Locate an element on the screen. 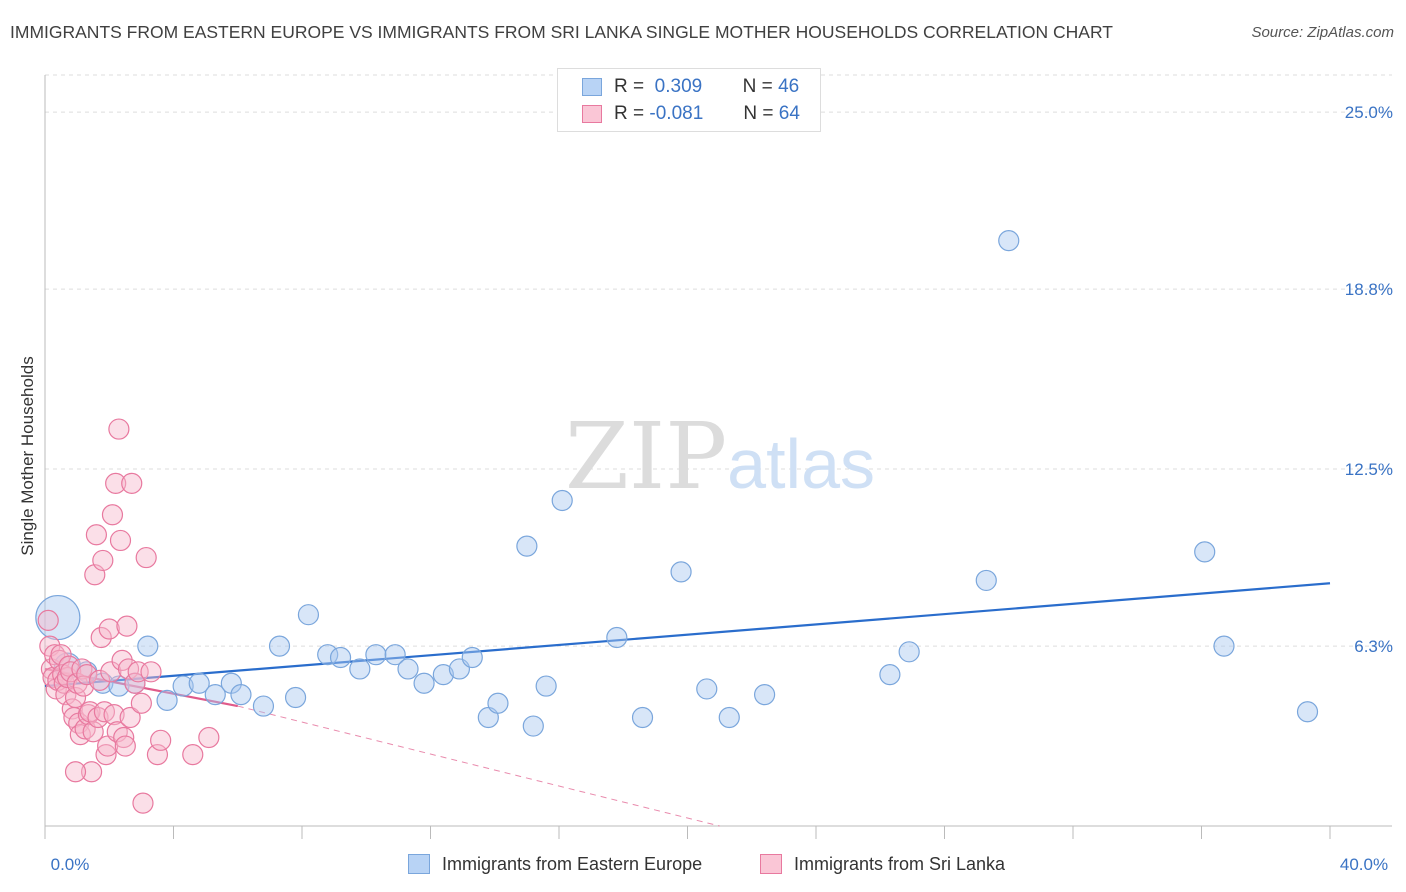 This screenshot has width=1406, height=892. legend-n-value: 46 is located at coordinates (789, 86).